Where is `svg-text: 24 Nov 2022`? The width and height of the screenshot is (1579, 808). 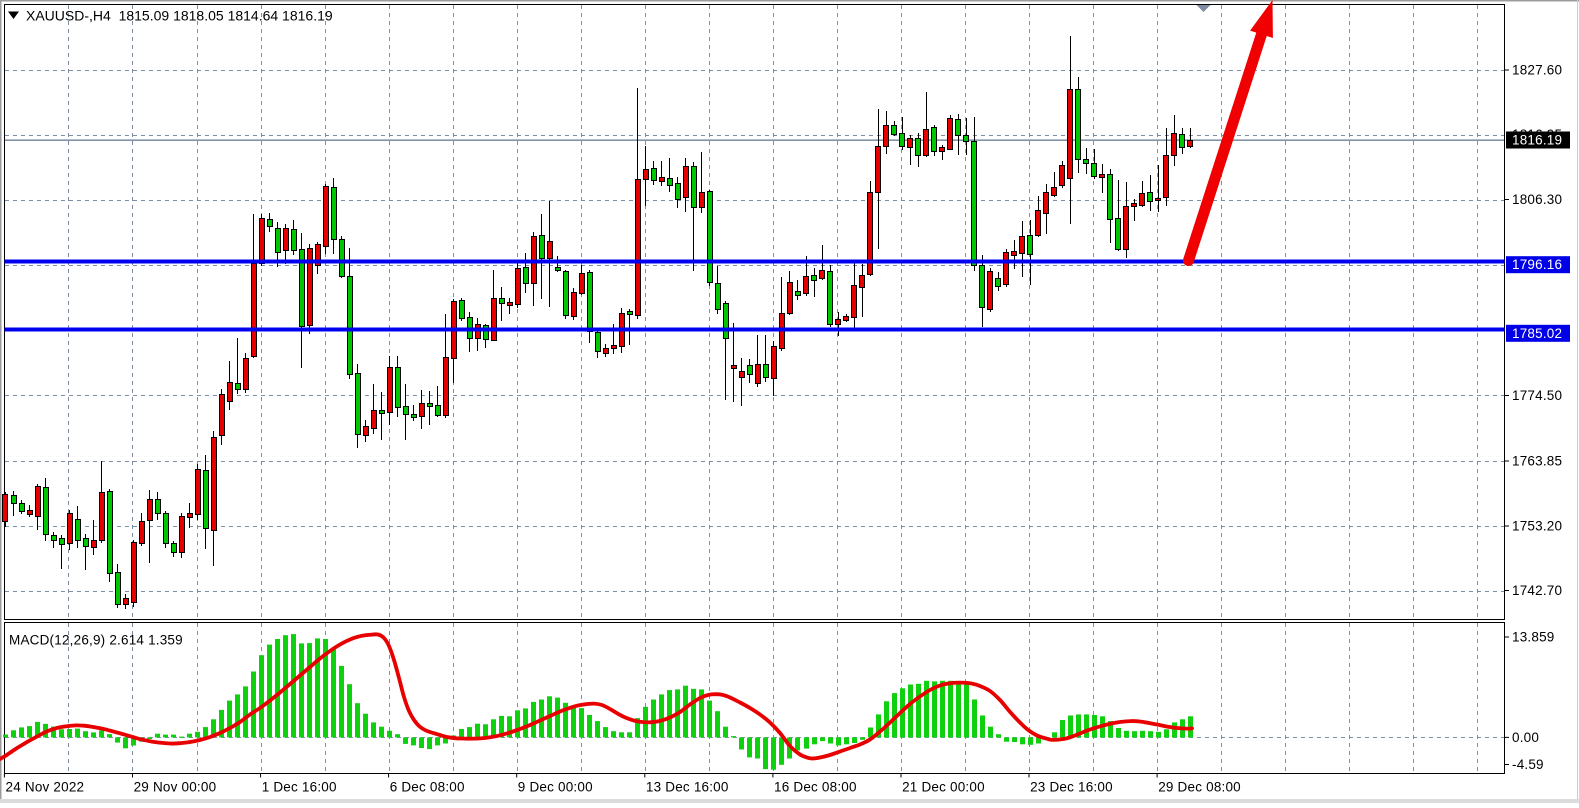
svg-text: 24 Nov 2022 is located at coordinates (45, 787).